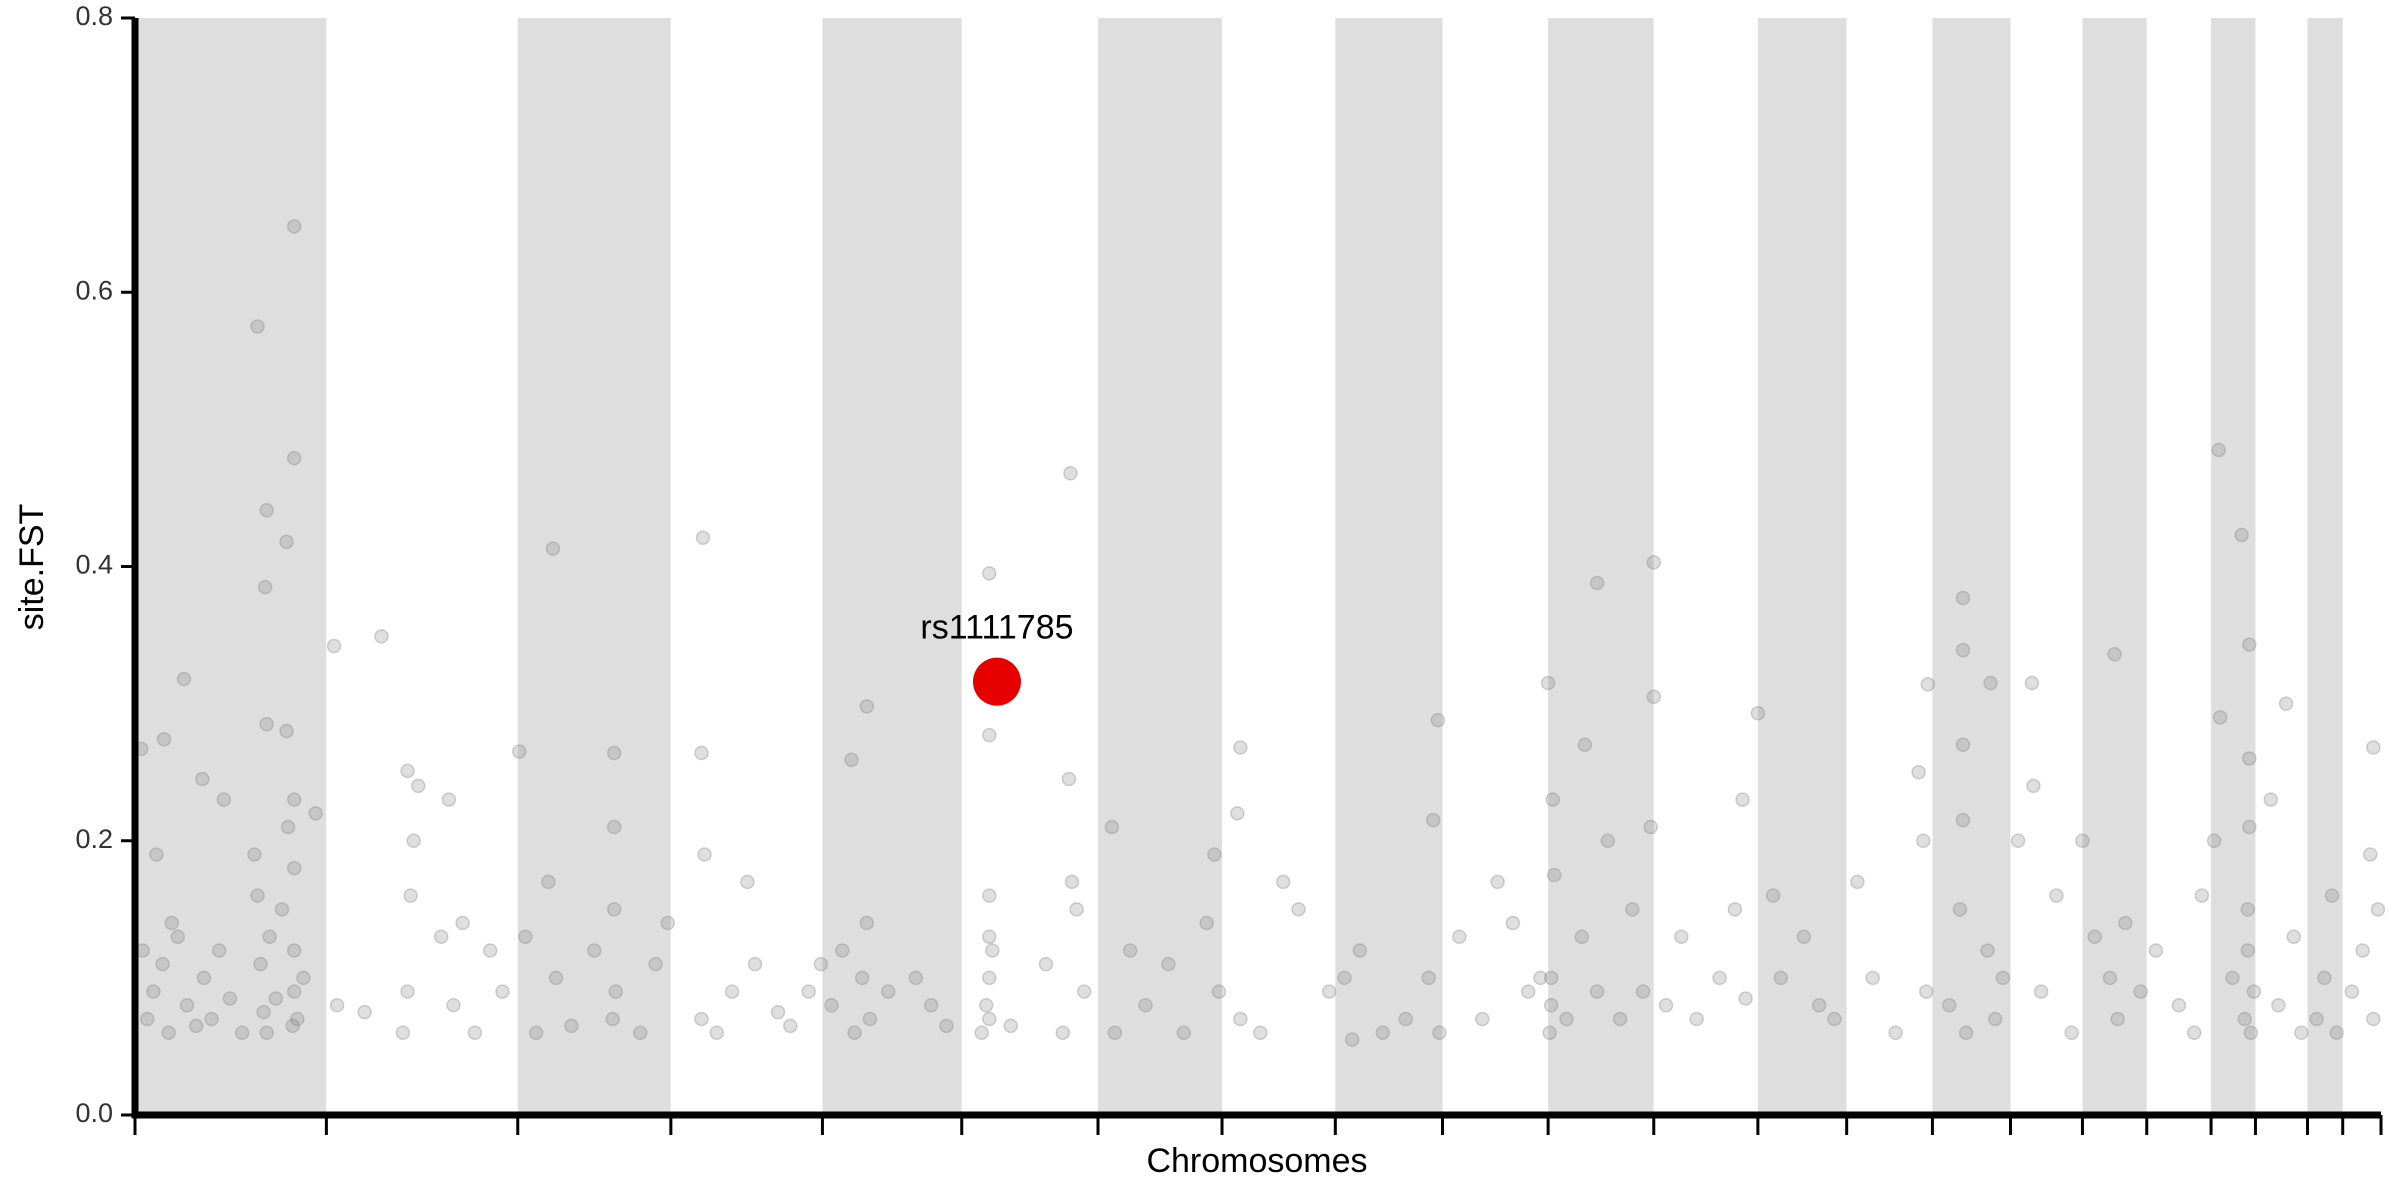 The height and width of the screenshot is (1200, 2400). I want to click on y-tick-label: 0.2, so click(94, 839).